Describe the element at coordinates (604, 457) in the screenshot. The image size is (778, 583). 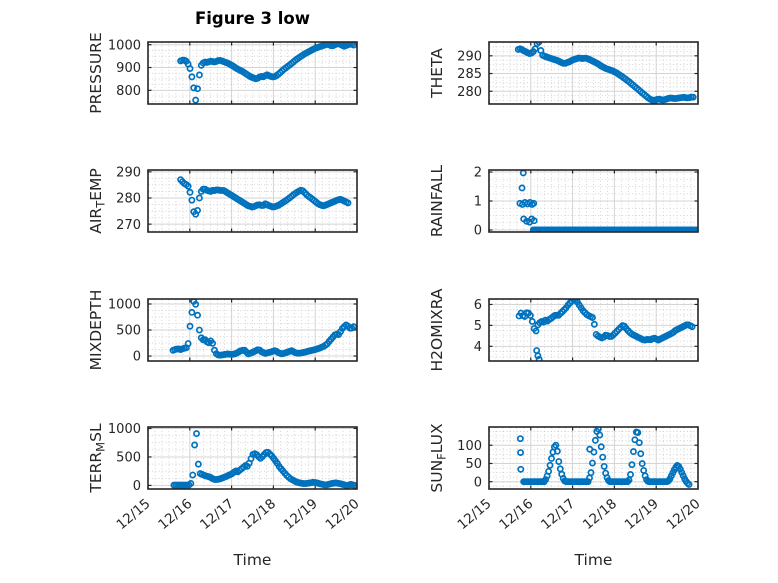
I see `series-sun-flux` at that location.